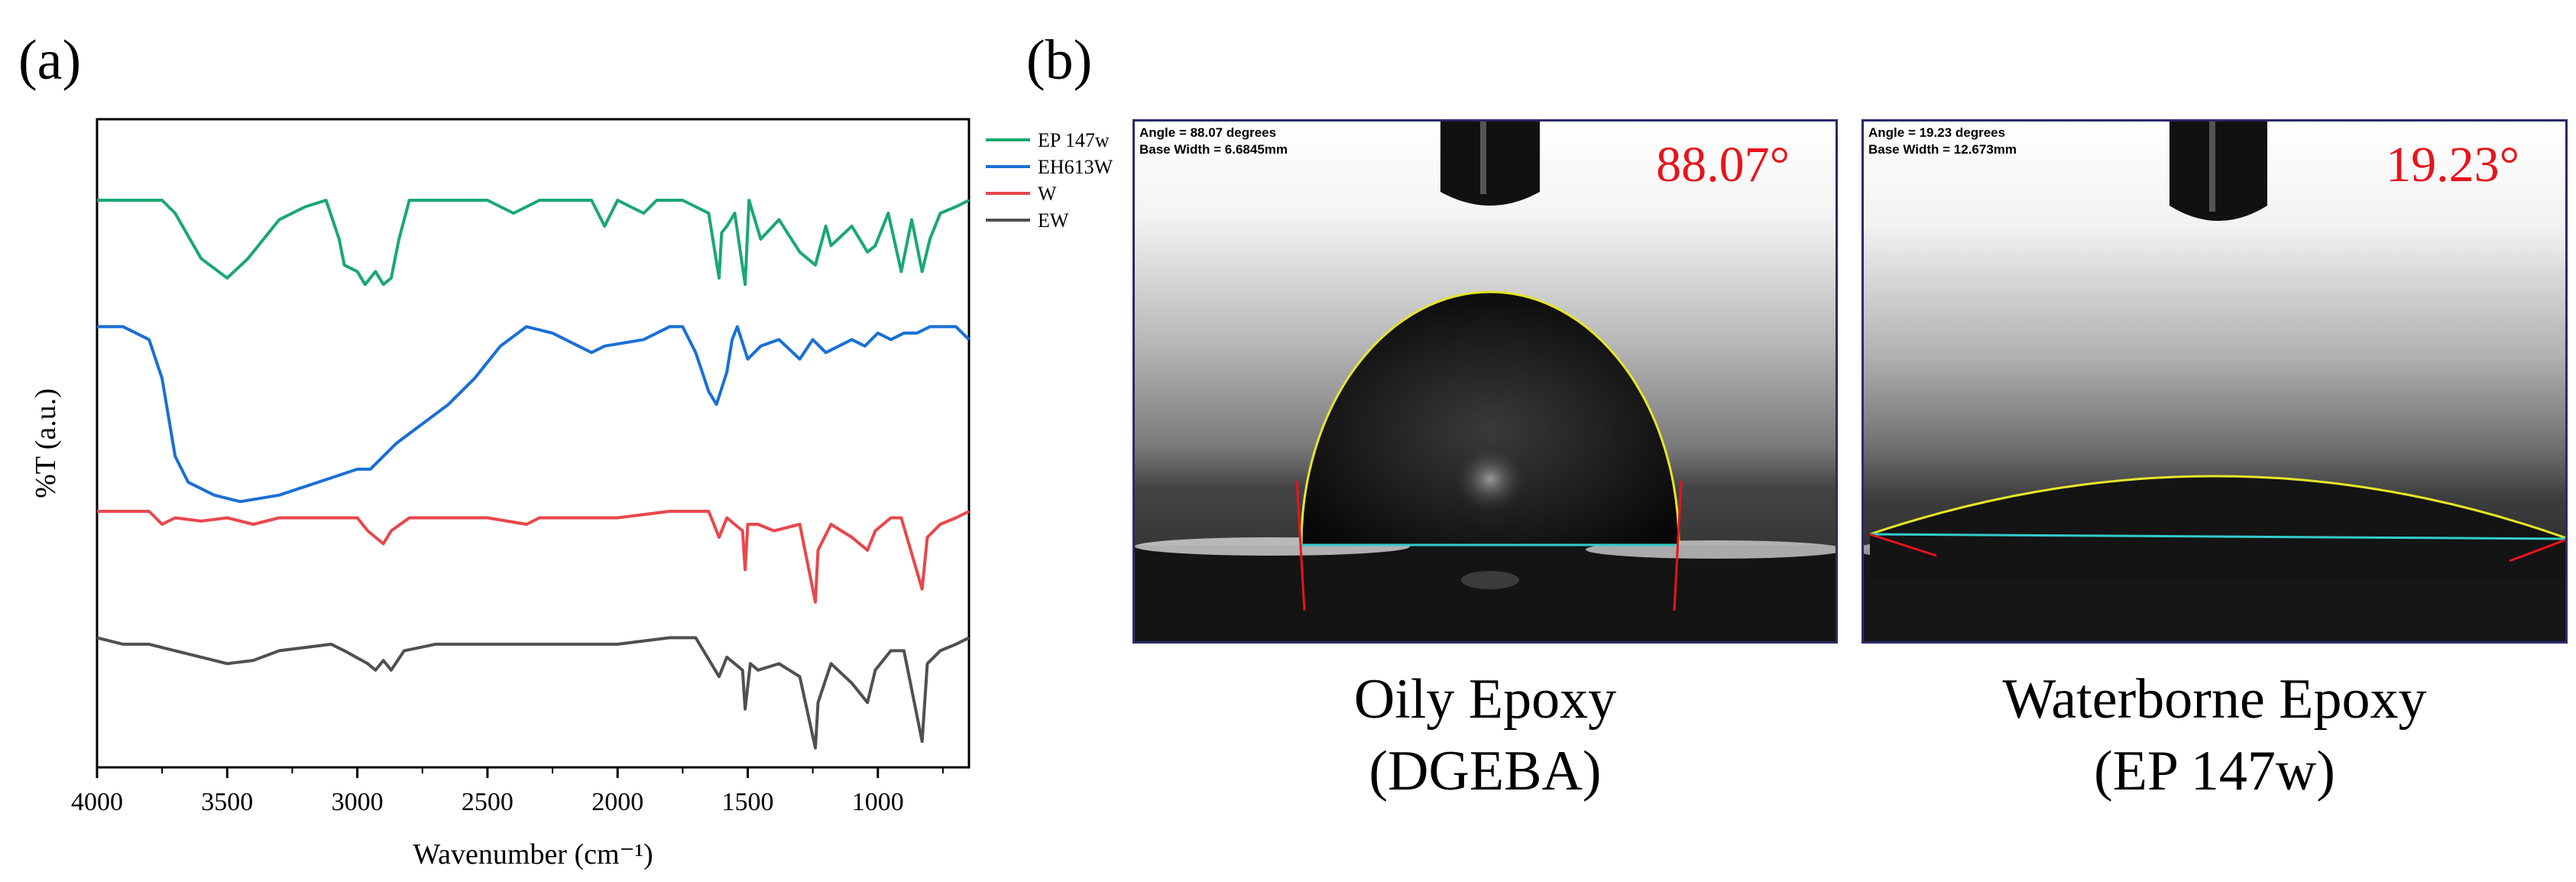  I want to click on caption-waterborne-epoxy: Waterborne Epoxy (EP 147w), so click(2215, 735).